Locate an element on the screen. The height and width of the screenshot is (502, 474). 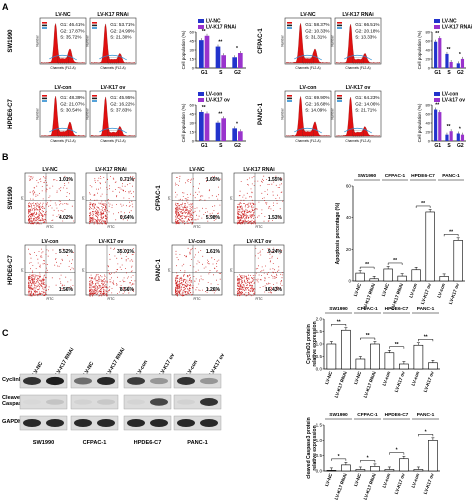
histogram-title: LV-con is located at coordinates (63, 88).